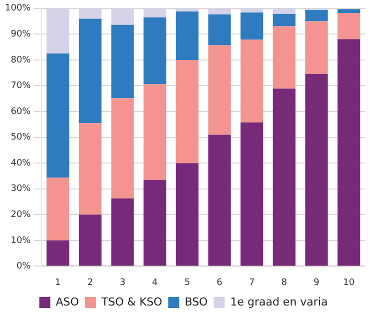 The height and width of the screenshot is (320, 373). I want to click on x-tick-label: 7, so click(251, 283).